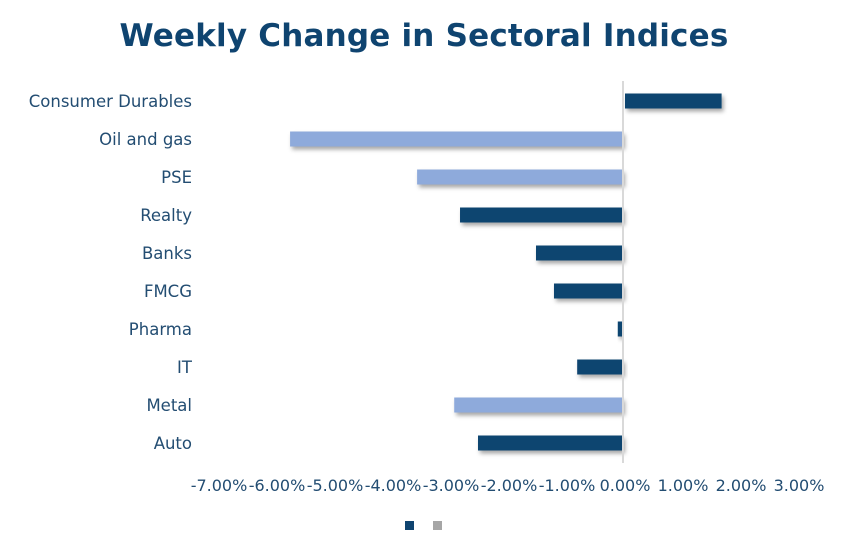 The image size is (848, 556). I want to click on x-tick-label: 0.00%, so click(625, 485).